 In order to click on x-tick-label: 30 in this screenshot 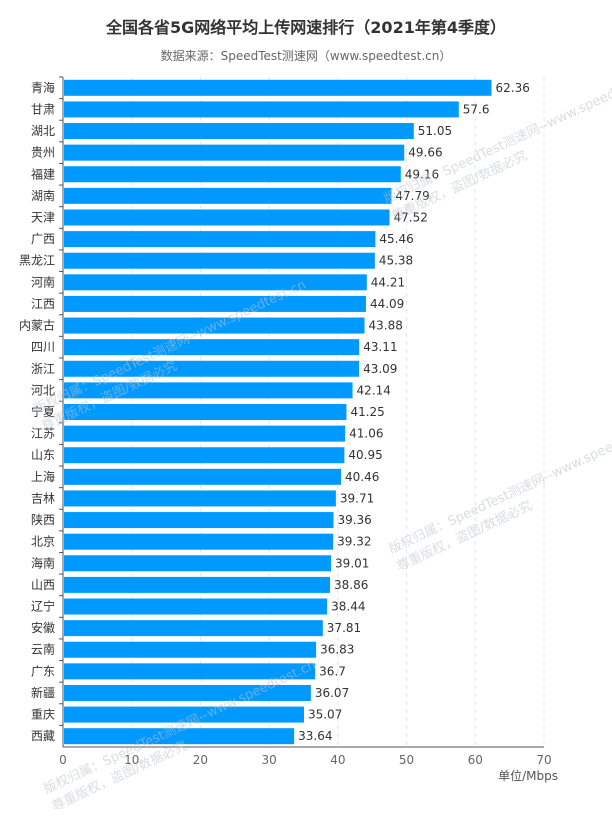, I will do `click(269, 760)`.